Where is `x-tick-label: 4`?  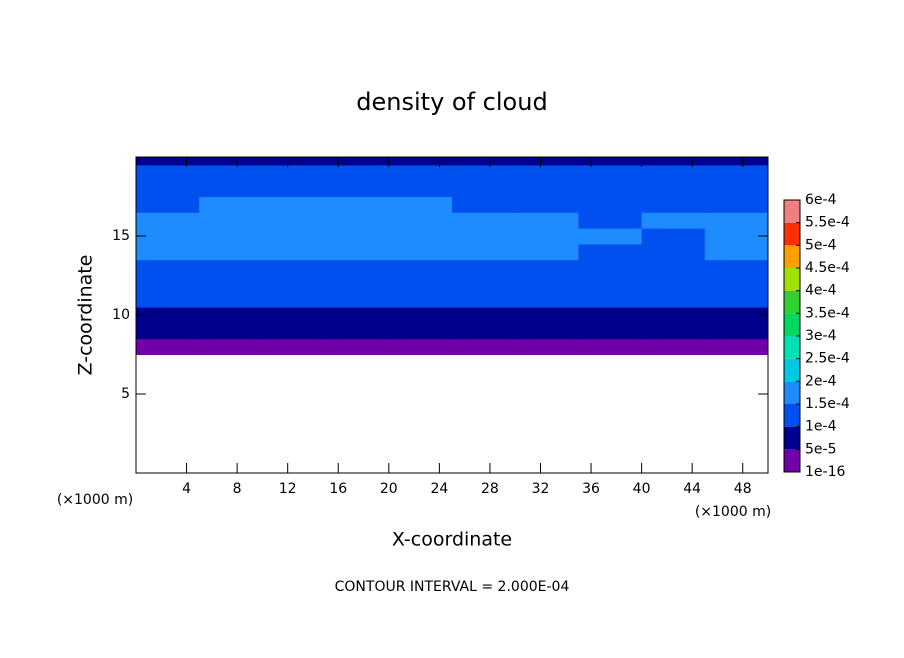
x-tick-label: 4 is located at coordinates (186, 489).